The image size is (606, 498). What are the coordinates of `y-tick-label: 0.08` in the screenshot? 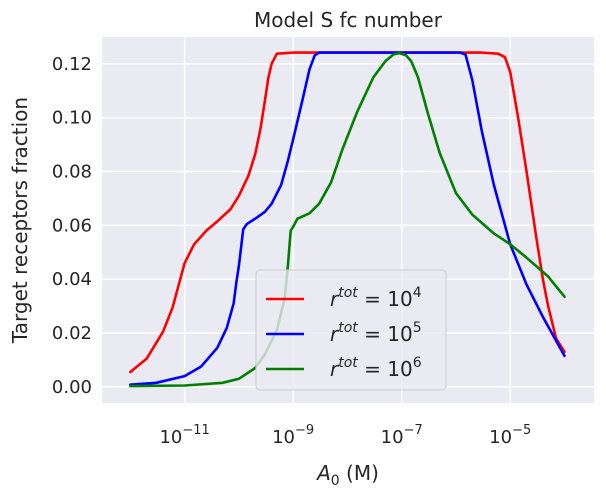 It's located at (72, 172).